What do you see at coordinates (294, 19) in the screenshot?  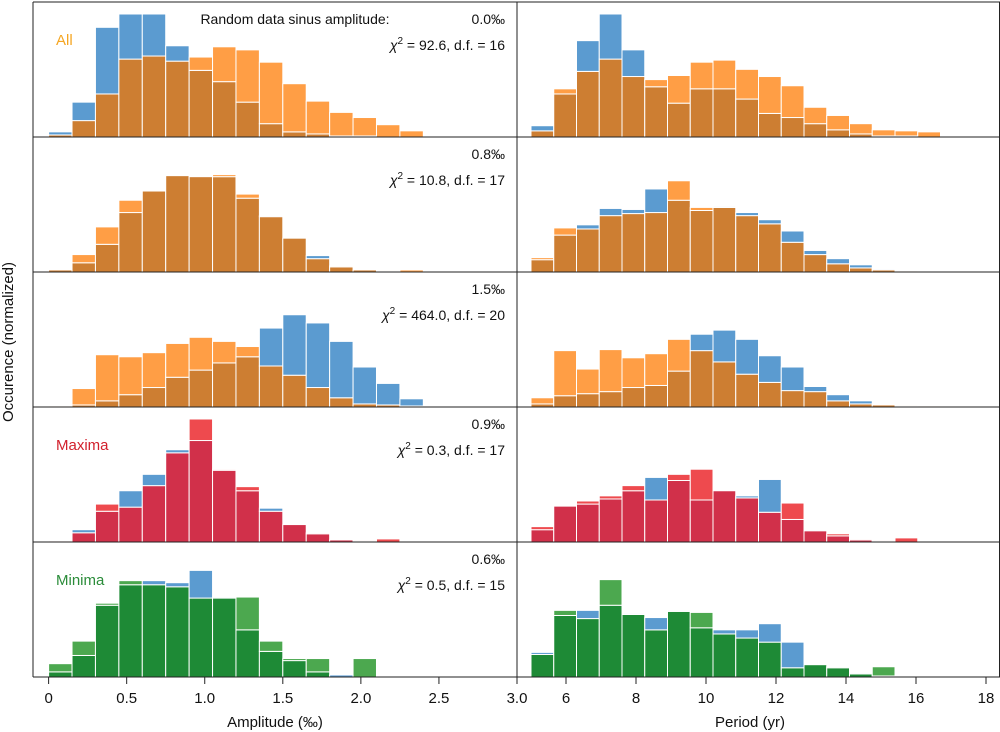 I see `chart-title: Random data sinus amplitude:` at bounding box center [294, 19].